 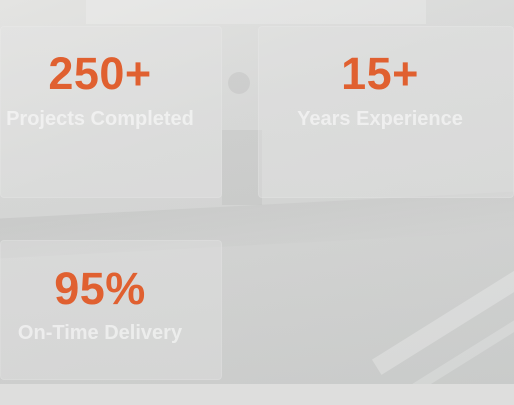 What do you see at coordinates (100, 73) in the screenshot?
I see `stat-value-projects: 250+` at bounding box center [100, 73].